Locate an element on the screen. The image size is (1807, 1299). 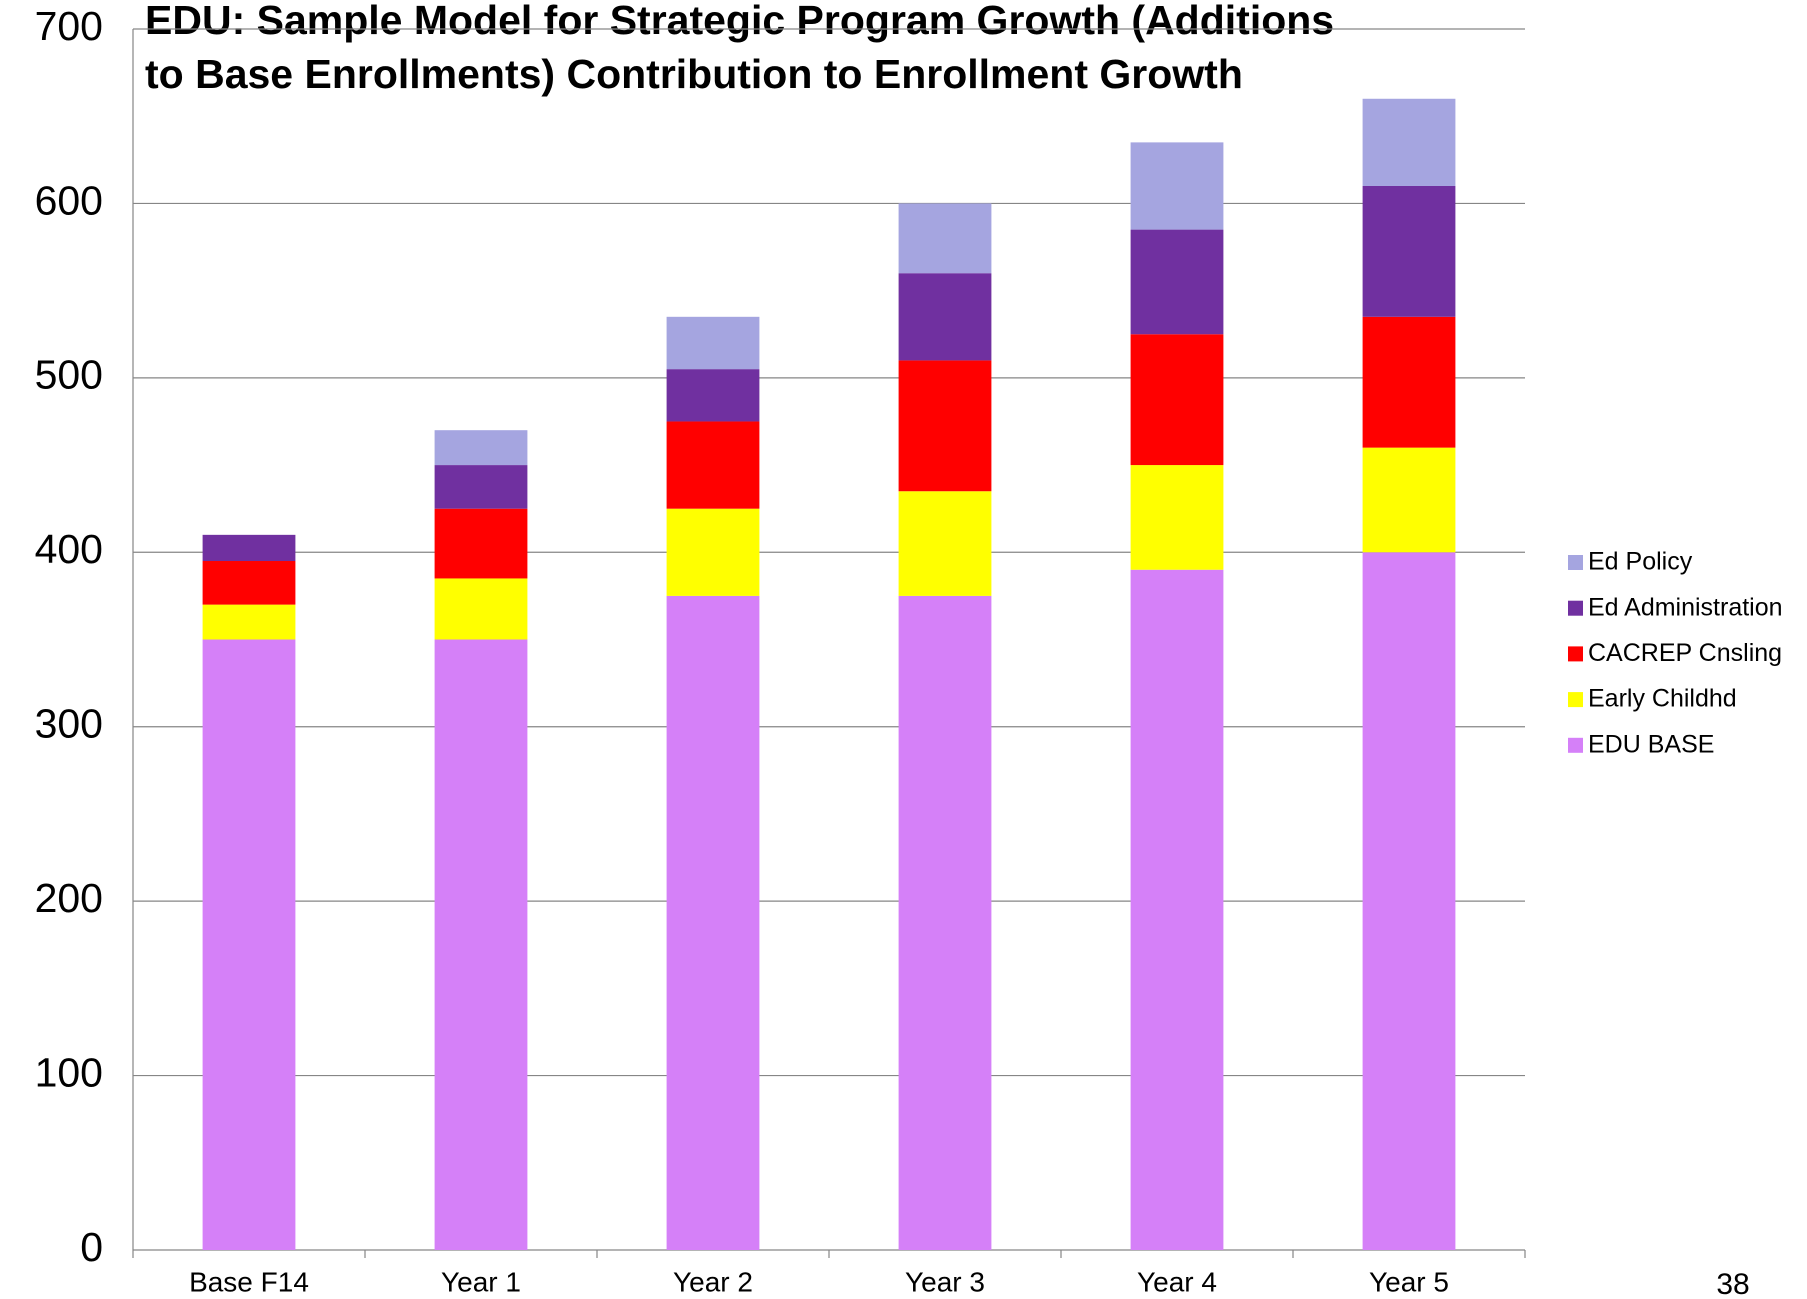
x-tick-label: Year 2 is located at coordinates (713, 1281).